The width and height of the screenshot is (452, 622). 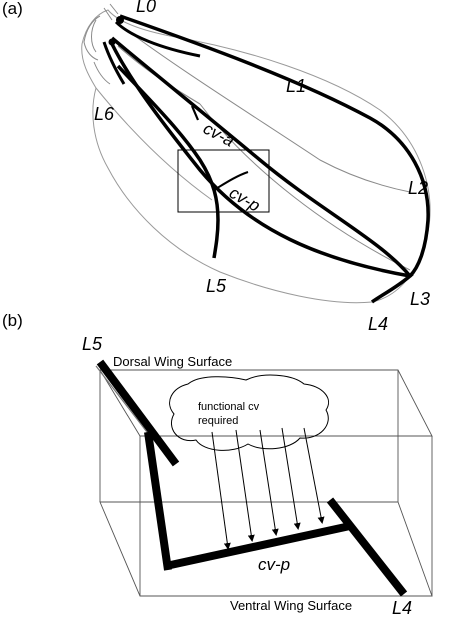 What do you see at coordinates (157, 39) in the screenshot?
I see `vein-l0` at bounding box center [157, 39].